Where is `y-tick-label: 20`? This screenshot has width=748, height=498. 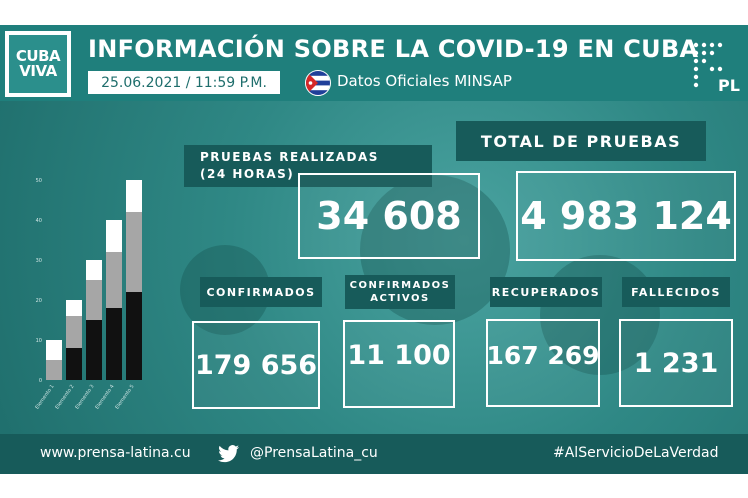
y-tick-label: 20 is located at coordinates (39, 301).